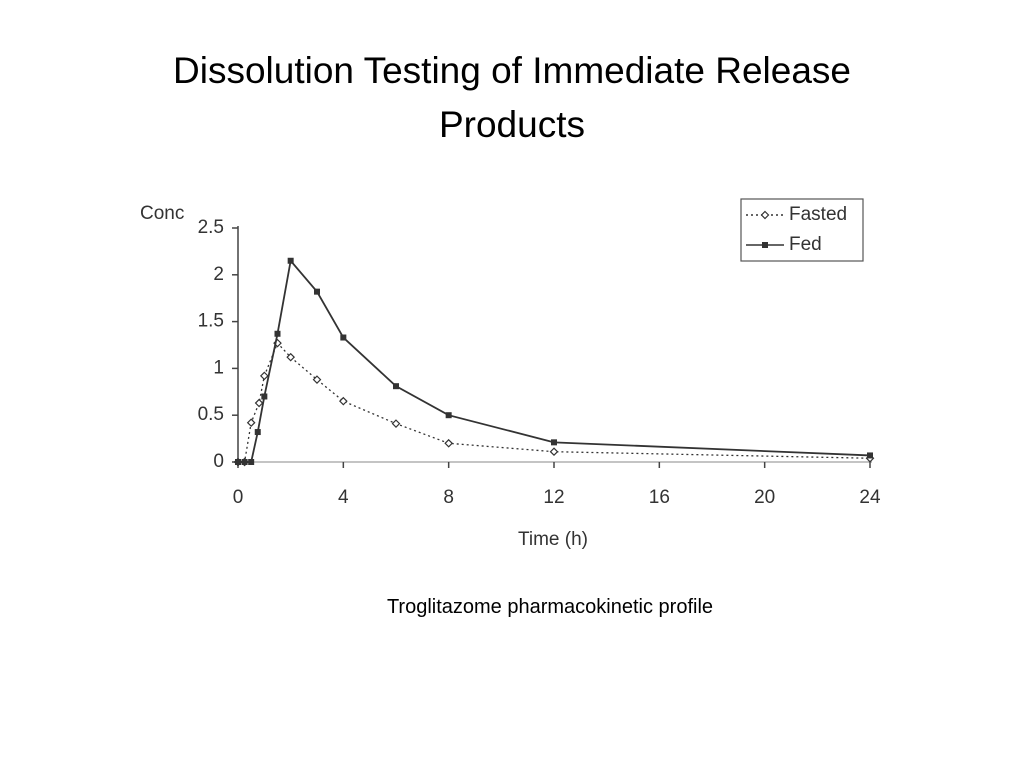 This screenshot has width=1024, height=768. I want to click on y-tick-label: 1.5, so click(211, 321).